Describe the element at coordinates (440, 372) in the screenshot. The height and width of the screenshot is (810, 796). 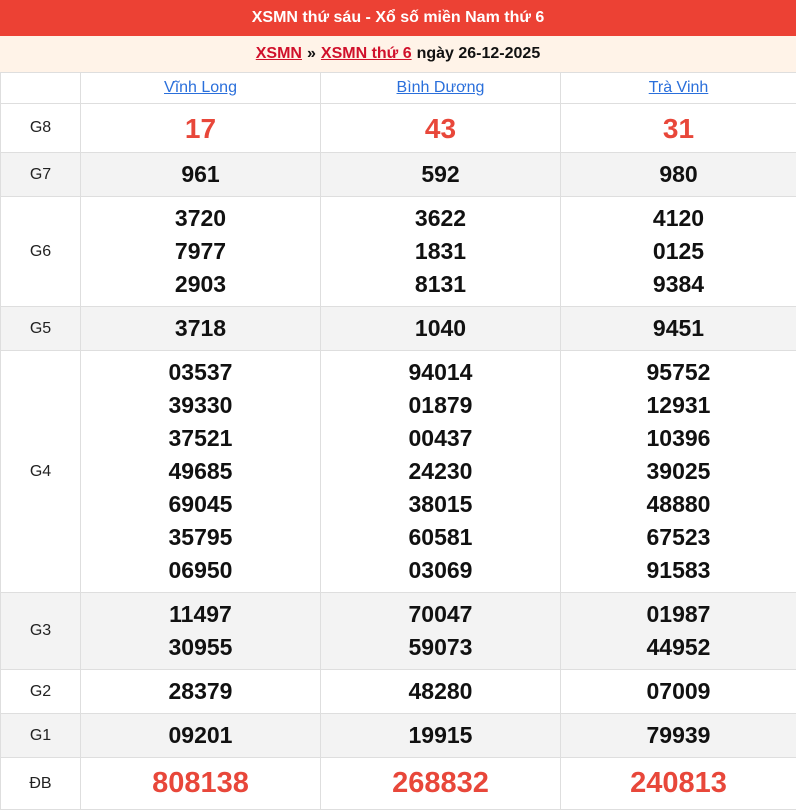
I see `winning-number: 94014` at that location.